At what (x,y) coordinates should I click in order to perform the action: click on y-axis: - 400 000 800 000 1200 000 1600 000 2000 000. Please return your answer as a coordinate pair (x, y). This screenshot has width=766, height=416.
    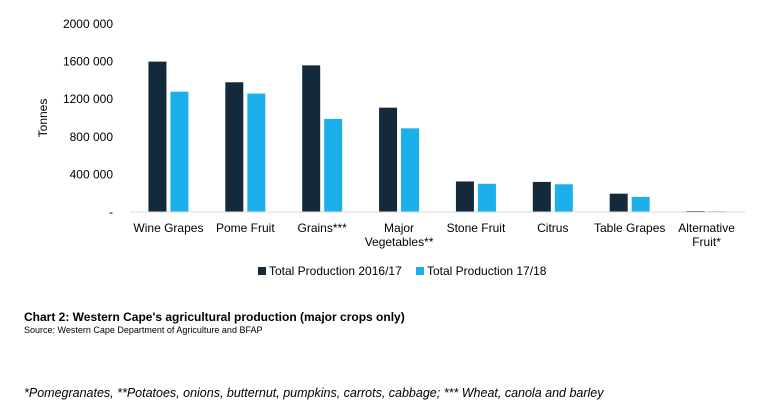
    Looking at the image, I should click on (88, 118).